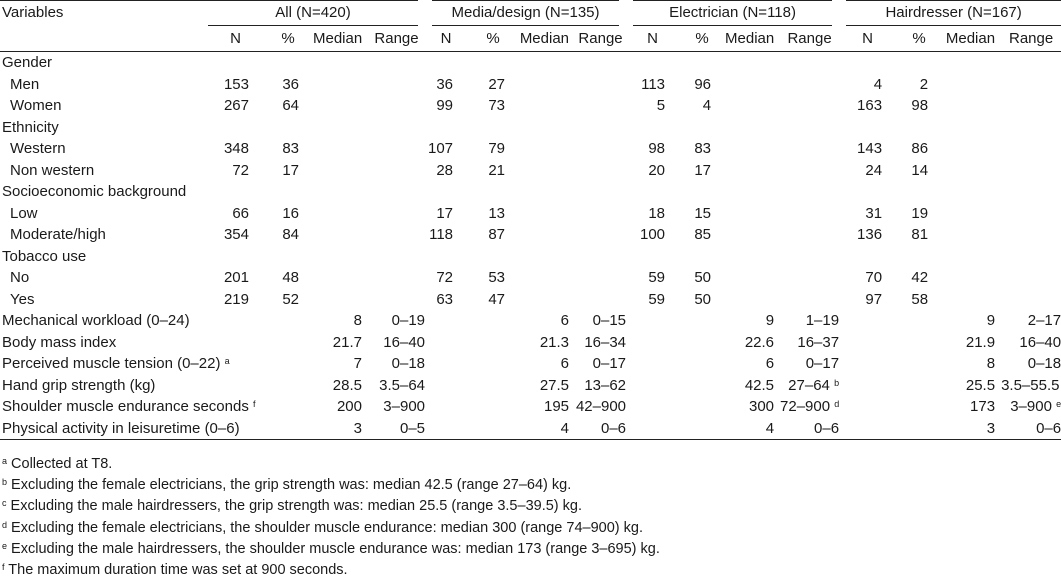 This screenshot has height=581, width=1061. I want to click on cell-n: 36, so click(445, 84).